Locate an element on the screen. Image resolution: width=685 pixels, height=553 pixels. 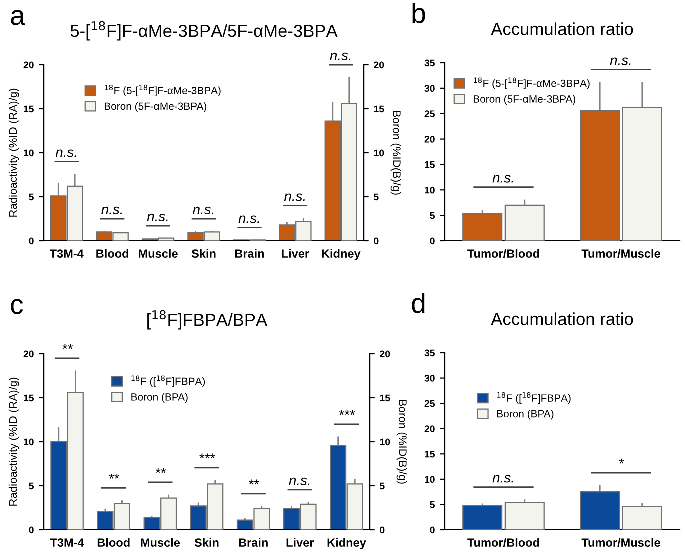
chart-title: 5-[$^{18}$F]F-αMe-3BPA/5F-αMe-3BPA is located at coordinates (204, 31).